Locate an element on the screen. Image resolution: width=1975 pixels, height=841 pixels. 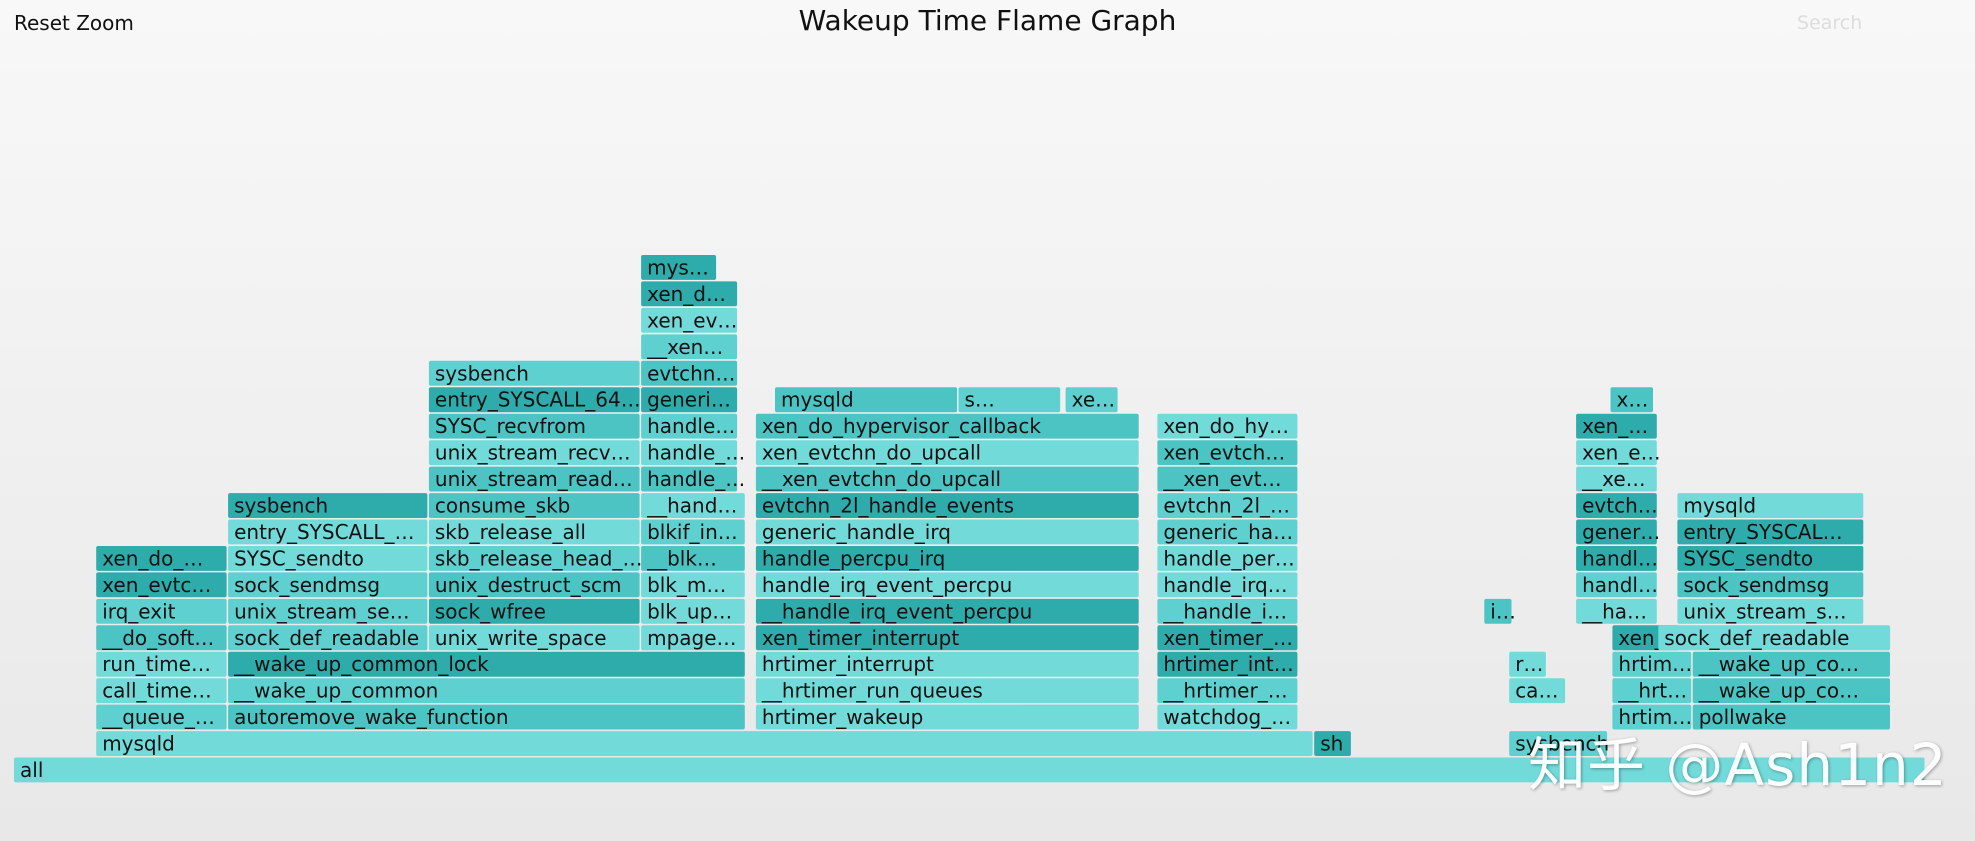
flame-frame: xen_evtchn_do_upcall is located at coordinates (947, 453).